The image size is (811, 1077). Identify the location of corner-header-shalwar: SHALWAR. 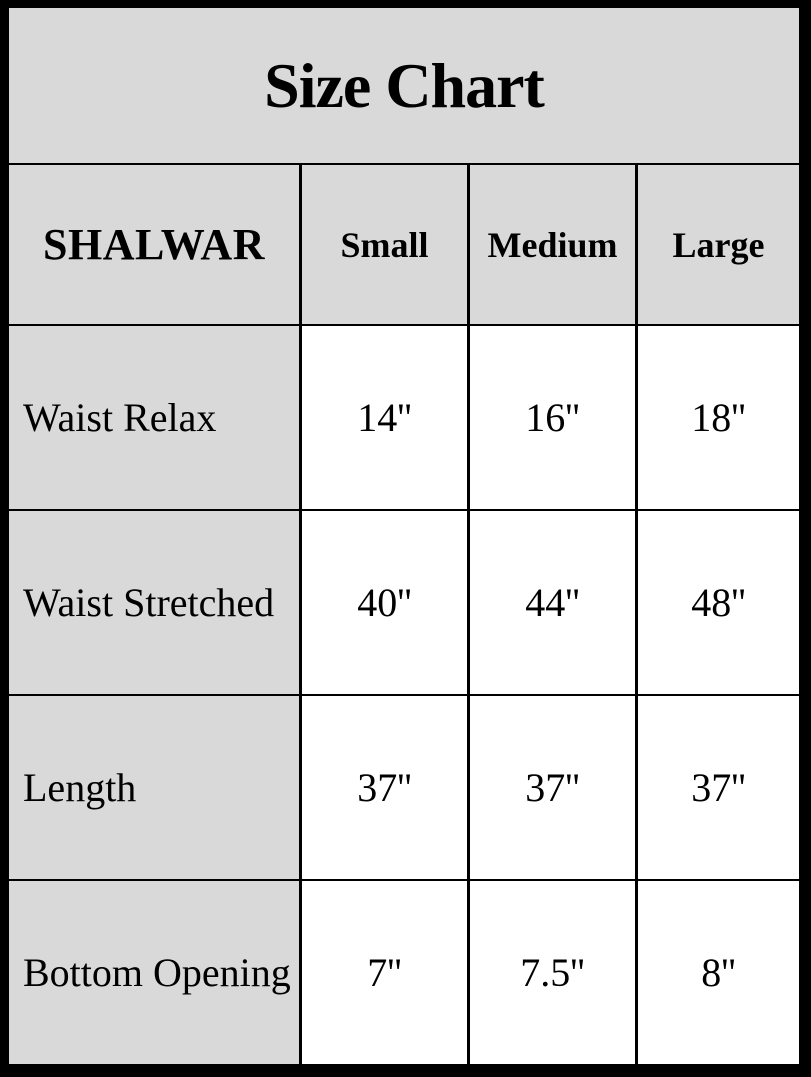
(154, 244).